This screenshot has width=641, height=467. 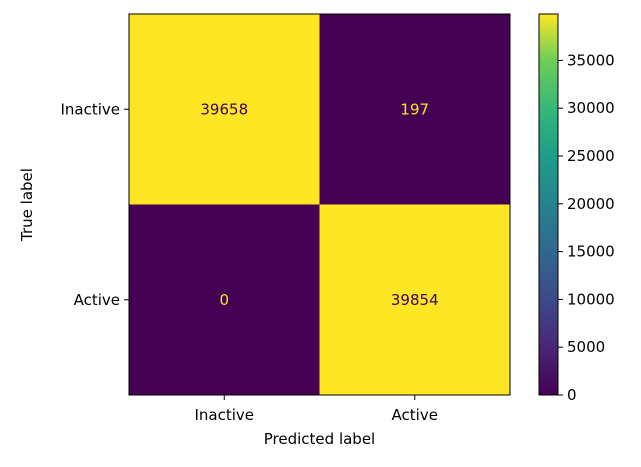 I want to click on cell-value-label: 39658, so click(x=224, y=109).